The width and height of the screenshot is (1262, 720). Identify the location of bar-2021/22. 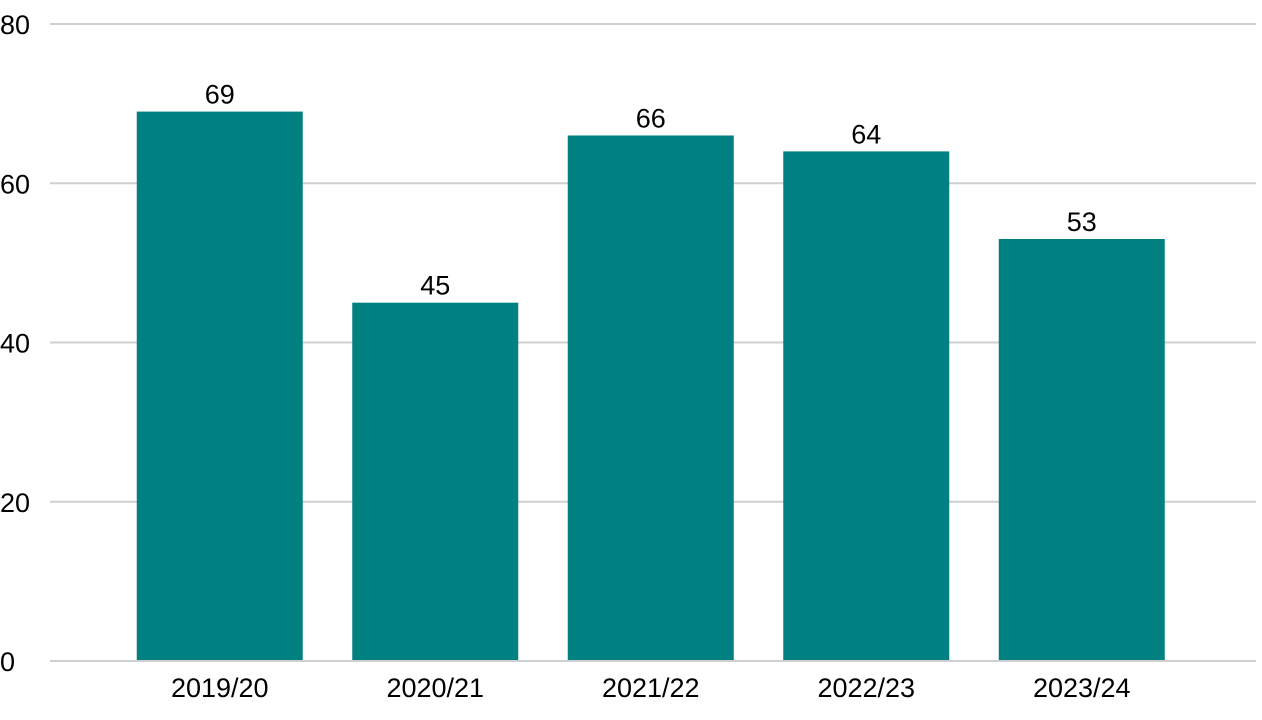
(650, 398).